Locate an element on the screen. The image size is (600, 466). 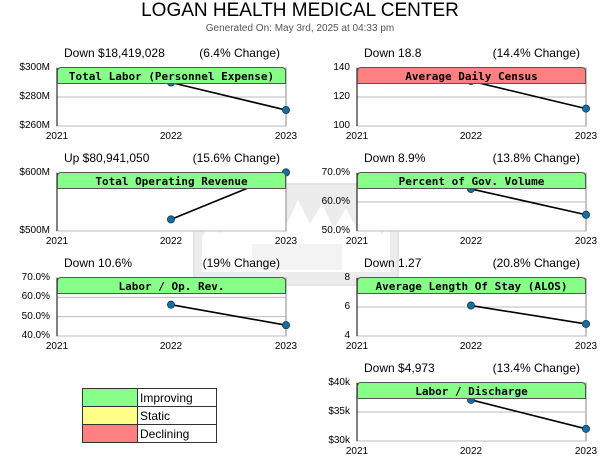
page-title: LOGAN HEALTH MEDICAL CENTER is located at coordinates (300, 10).